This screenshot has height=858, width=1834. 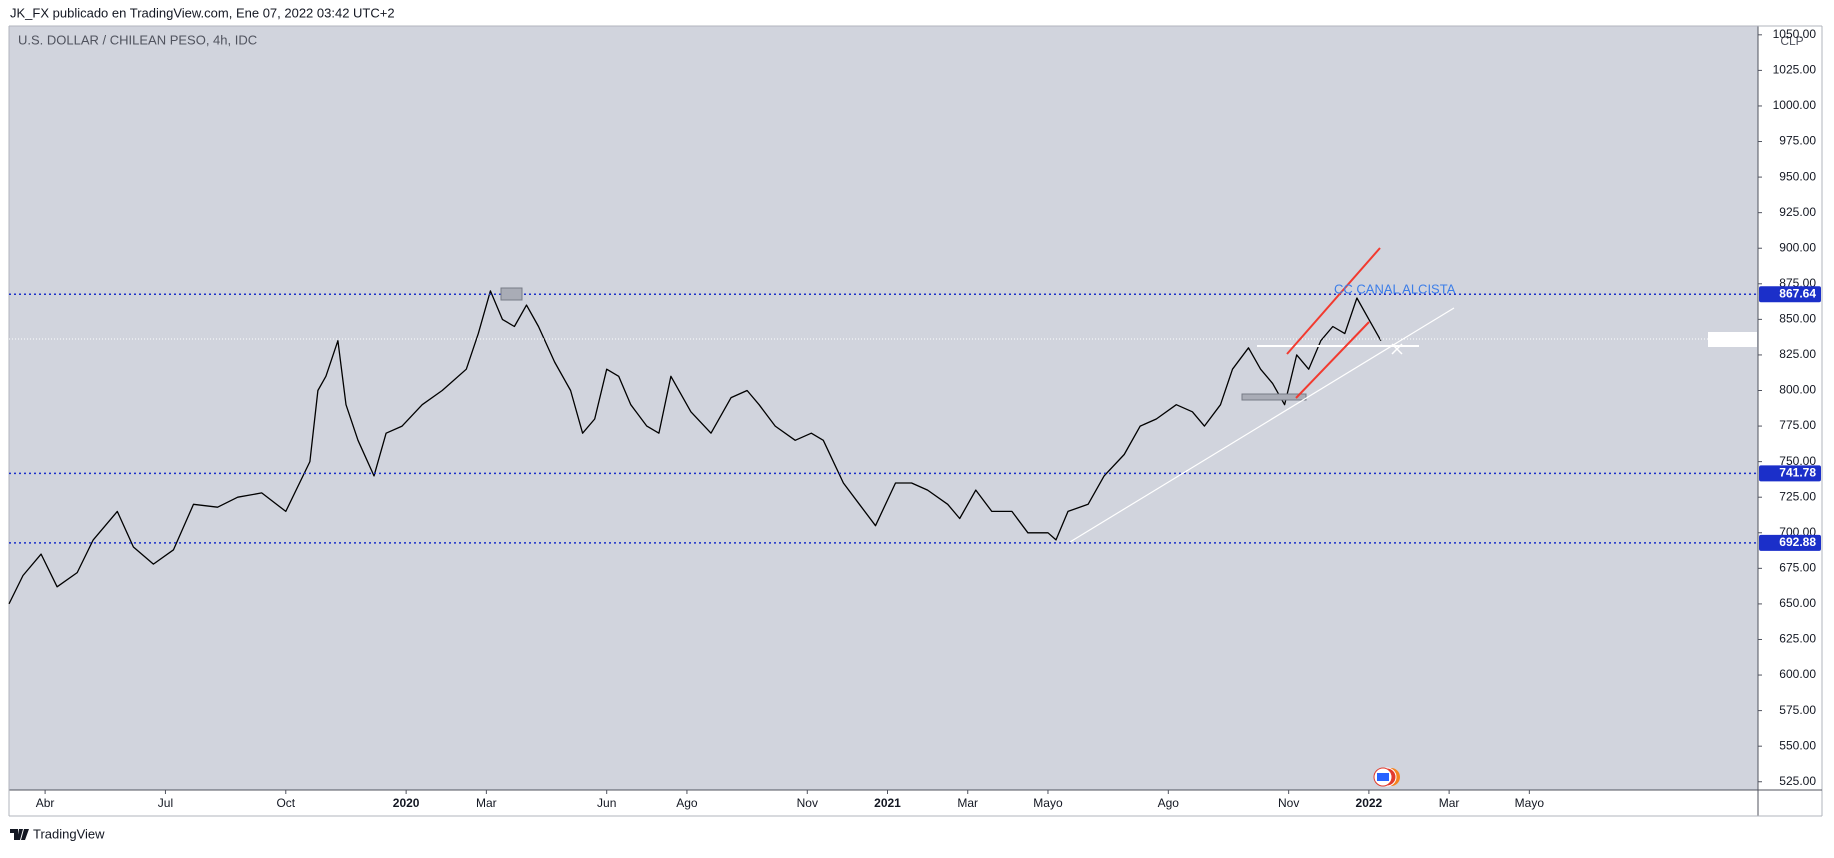 What do you see at coordinates (1797, 319) in the screenshot?
I see `y-tick-label: 850.00` at bounding box center [1797, 319].